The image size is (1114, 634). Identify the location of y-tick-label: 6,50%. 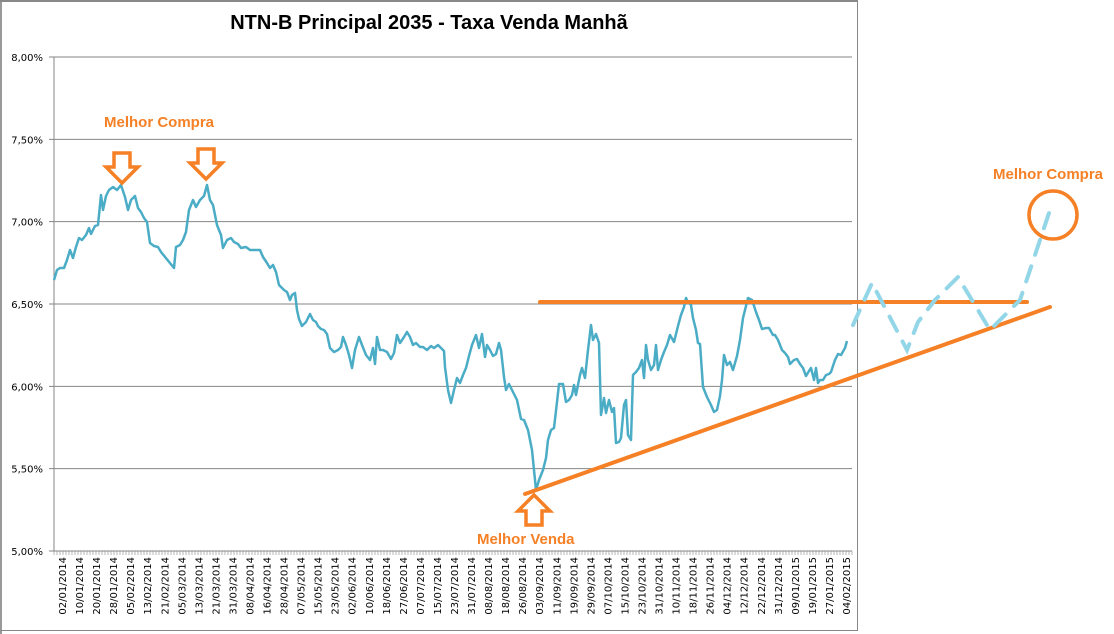
(27, 305).